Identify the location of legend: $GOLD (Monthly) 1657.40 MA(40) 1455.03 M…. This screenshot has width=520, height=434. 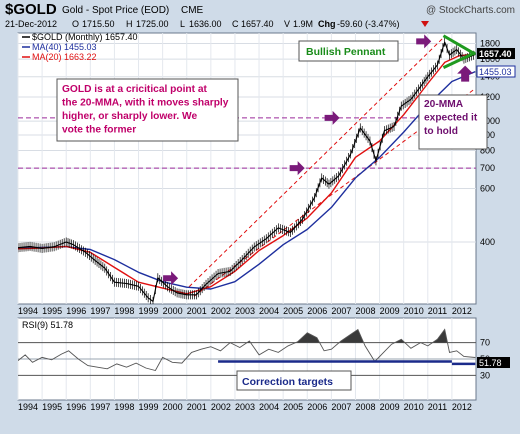
(80, 47).